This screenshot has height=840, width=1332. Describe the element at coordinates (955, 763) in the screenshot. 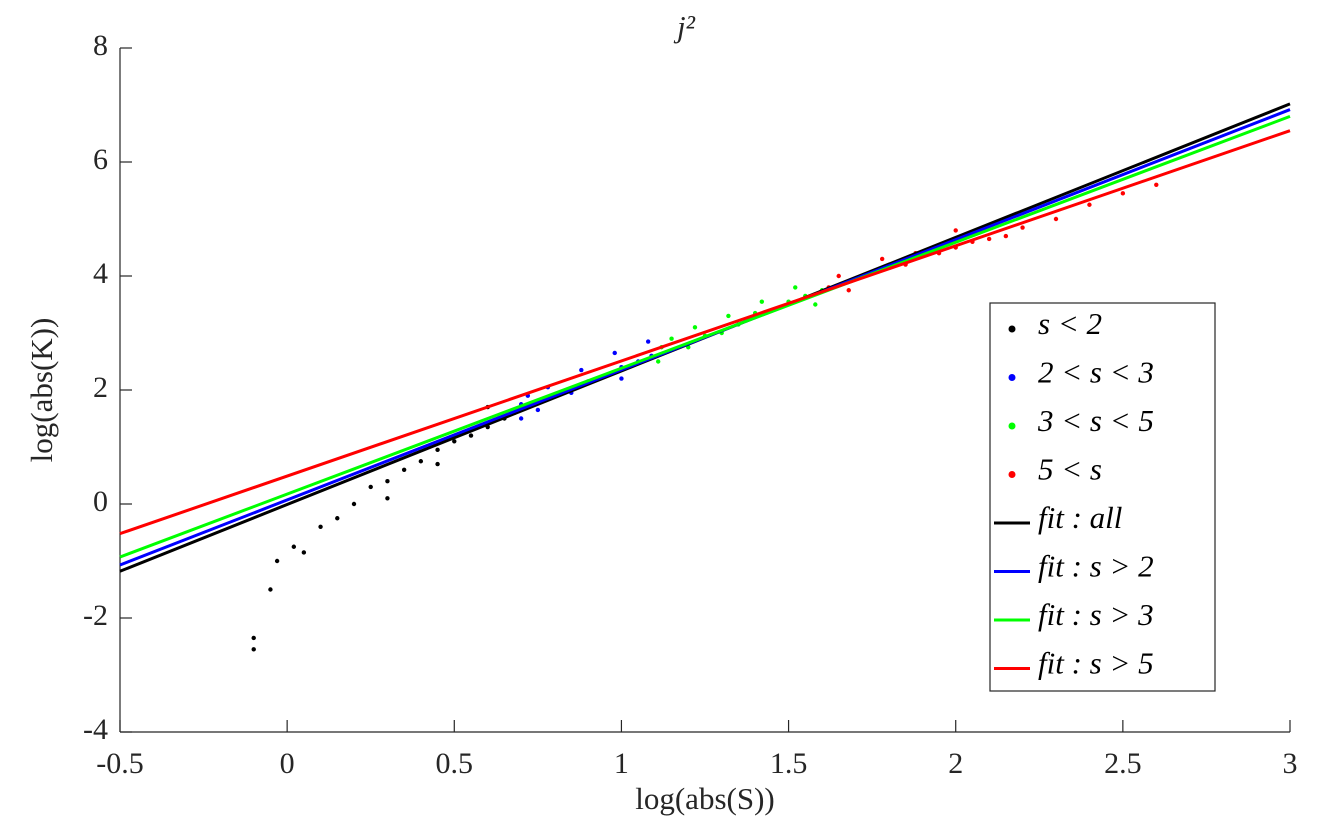

I see `x-tick-label: 2` at that location.